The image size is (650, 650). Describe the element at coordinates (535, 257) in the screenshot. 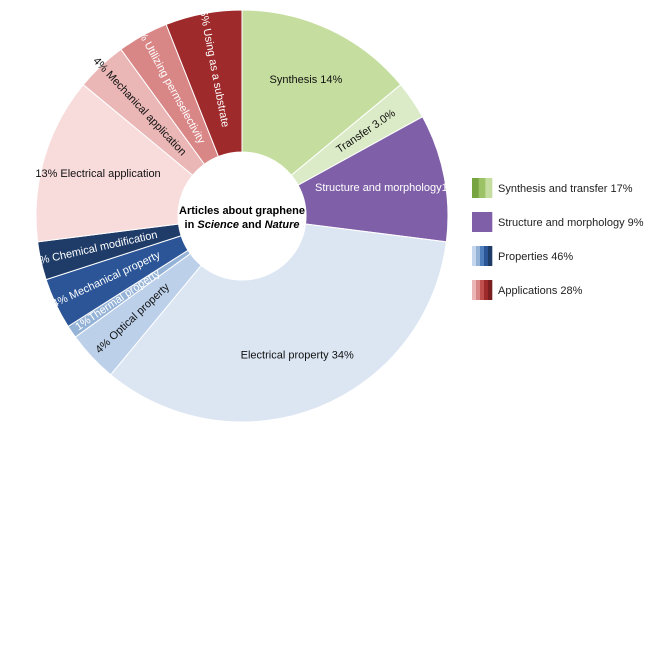

I see `legend-label: Properties 46%` at that location.